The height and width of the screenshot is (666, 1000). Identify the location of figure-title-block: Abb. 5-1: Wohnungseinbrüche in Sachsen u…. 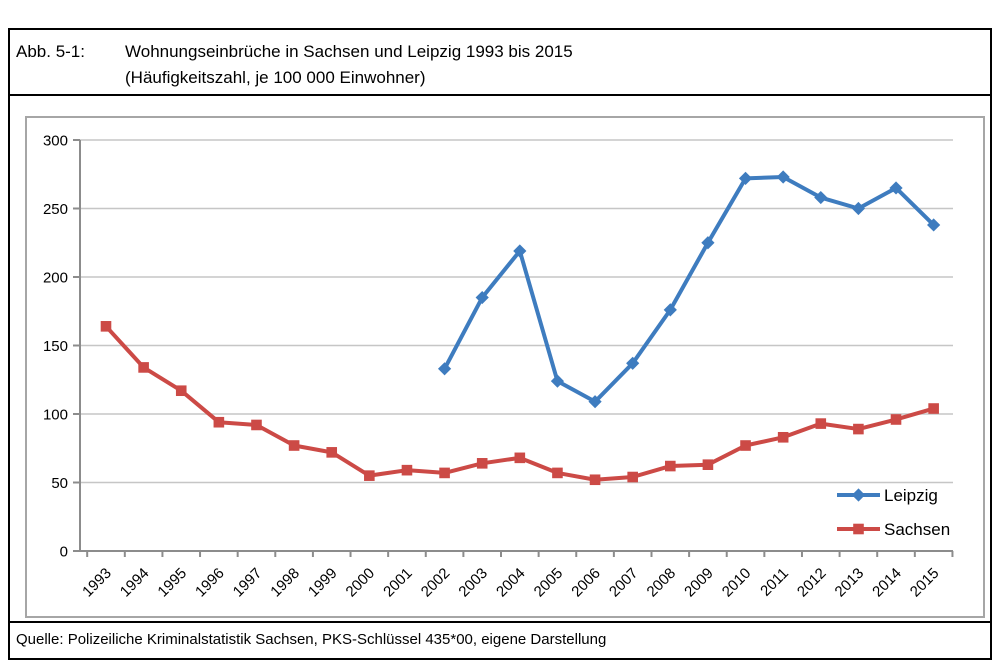
(500, 63).